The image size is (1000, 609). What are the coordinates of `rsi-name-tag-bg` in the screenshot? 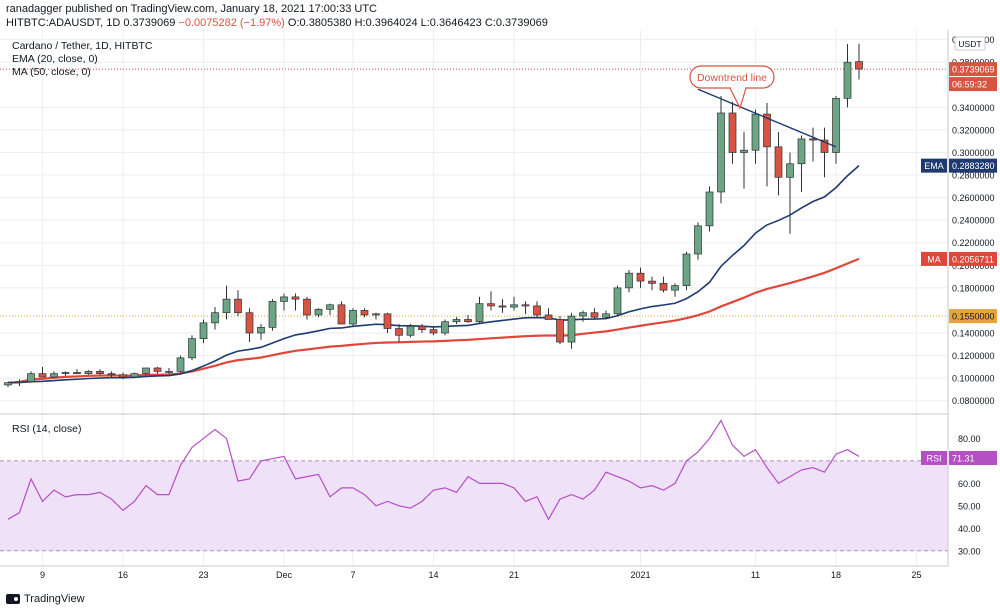 It's located at (934, 457).